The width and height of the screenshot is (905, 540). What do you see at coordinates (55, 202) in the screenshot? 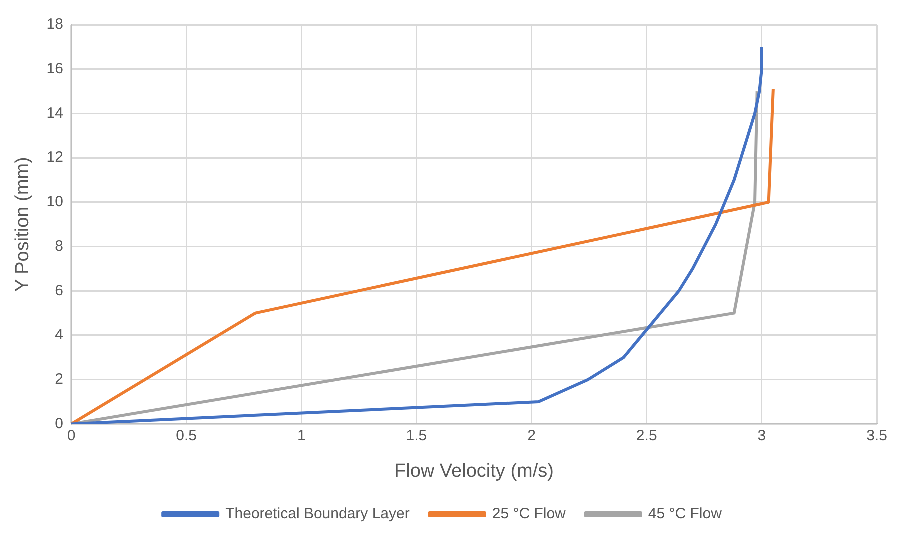
I see `y-tick-label: 10` at bounding box center [55, 202].